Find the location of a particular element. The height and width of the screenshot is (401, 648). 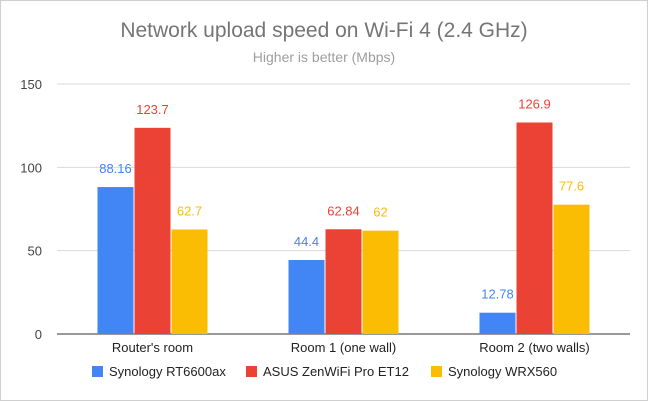

y-axis-ticks: 0 50 100 150 is located at coordinates (31, 209).